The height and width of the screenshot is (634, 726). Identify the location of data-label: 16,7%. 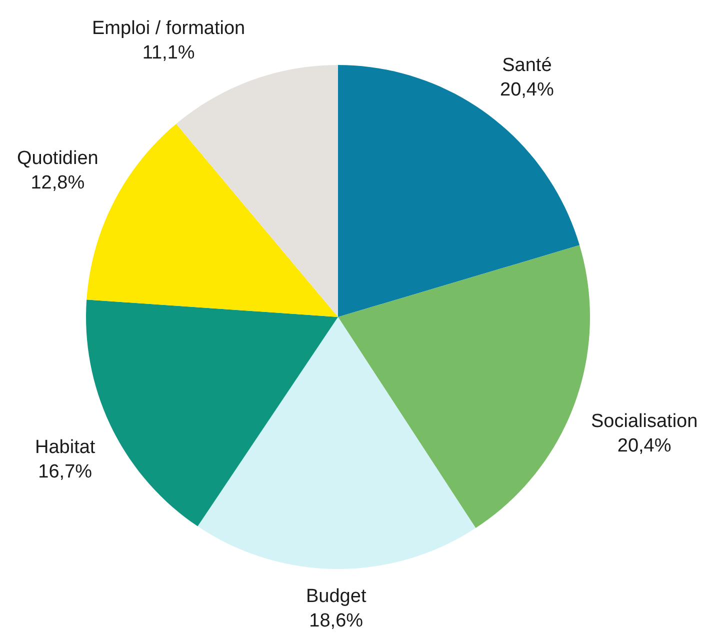
(65, 472).